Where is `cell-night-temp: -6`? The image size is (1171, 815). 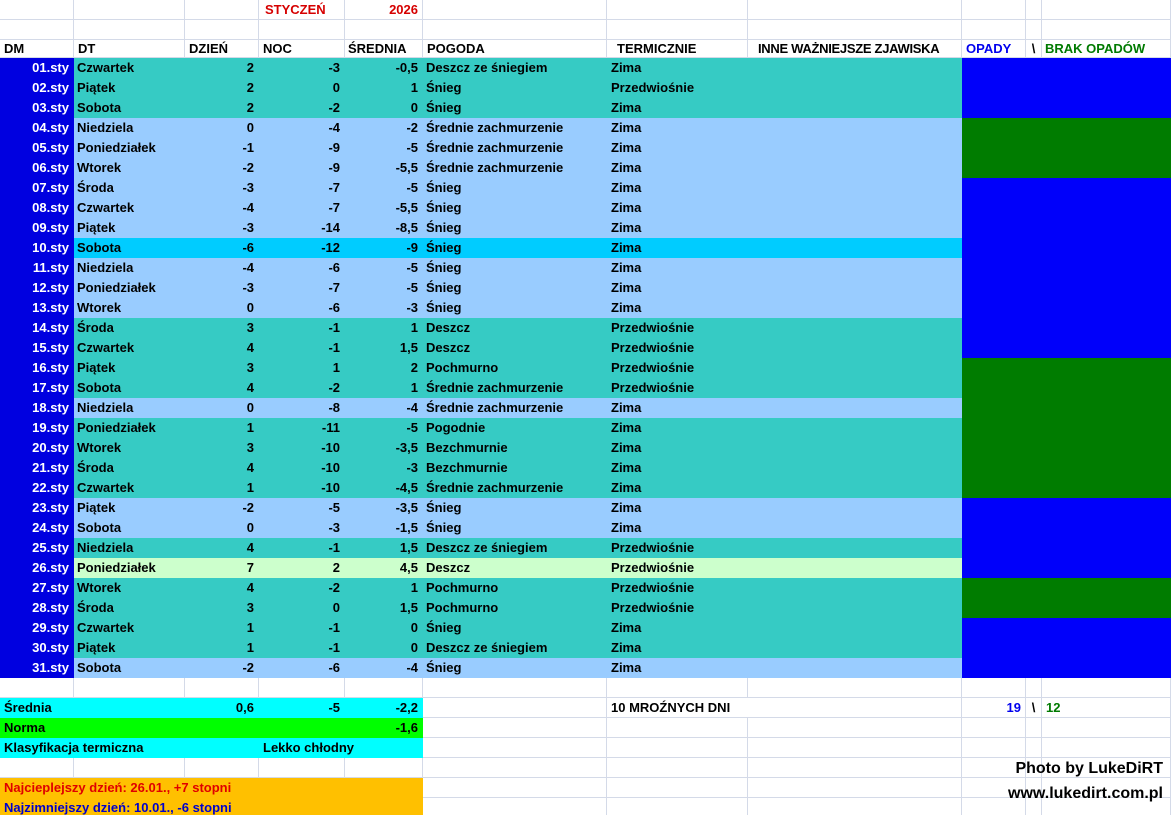 cell-night-temp: -6 is located at coordinates (302, 668).